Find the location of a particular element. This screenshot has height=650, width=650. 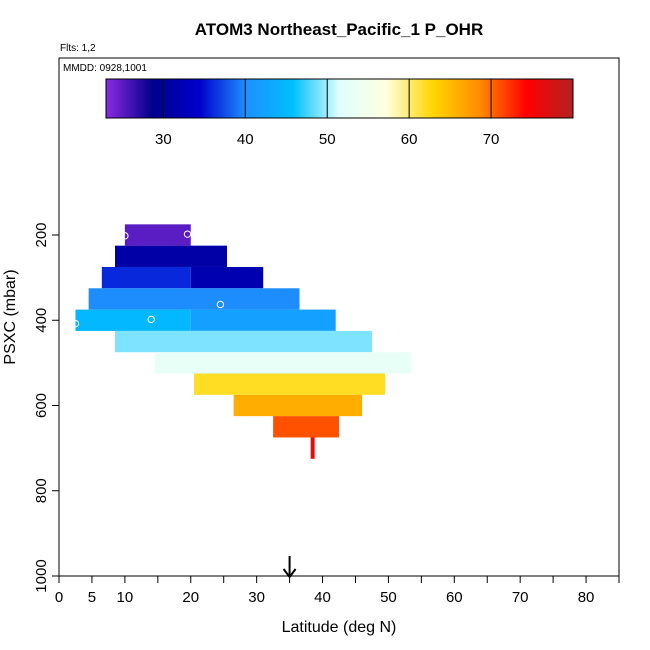

y-tick-label-400: 400 is located at coordinates (41, 320).